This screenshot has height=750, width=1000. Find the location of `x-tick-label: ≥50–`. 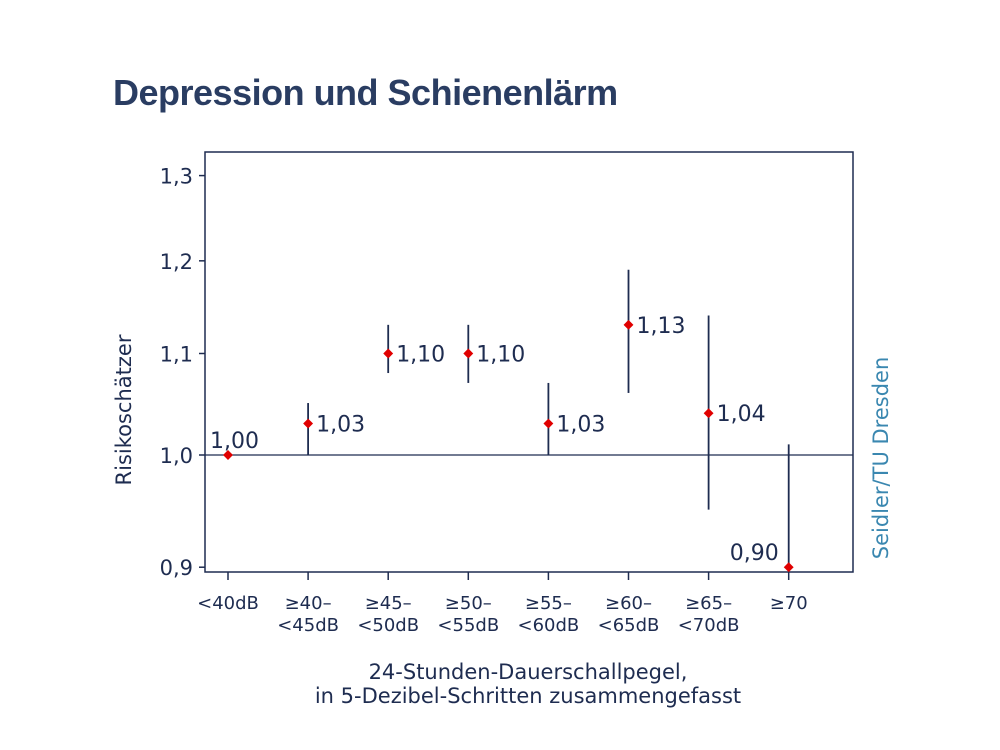

x-tick-label: ≥50– is located at coordinates (468, 603).